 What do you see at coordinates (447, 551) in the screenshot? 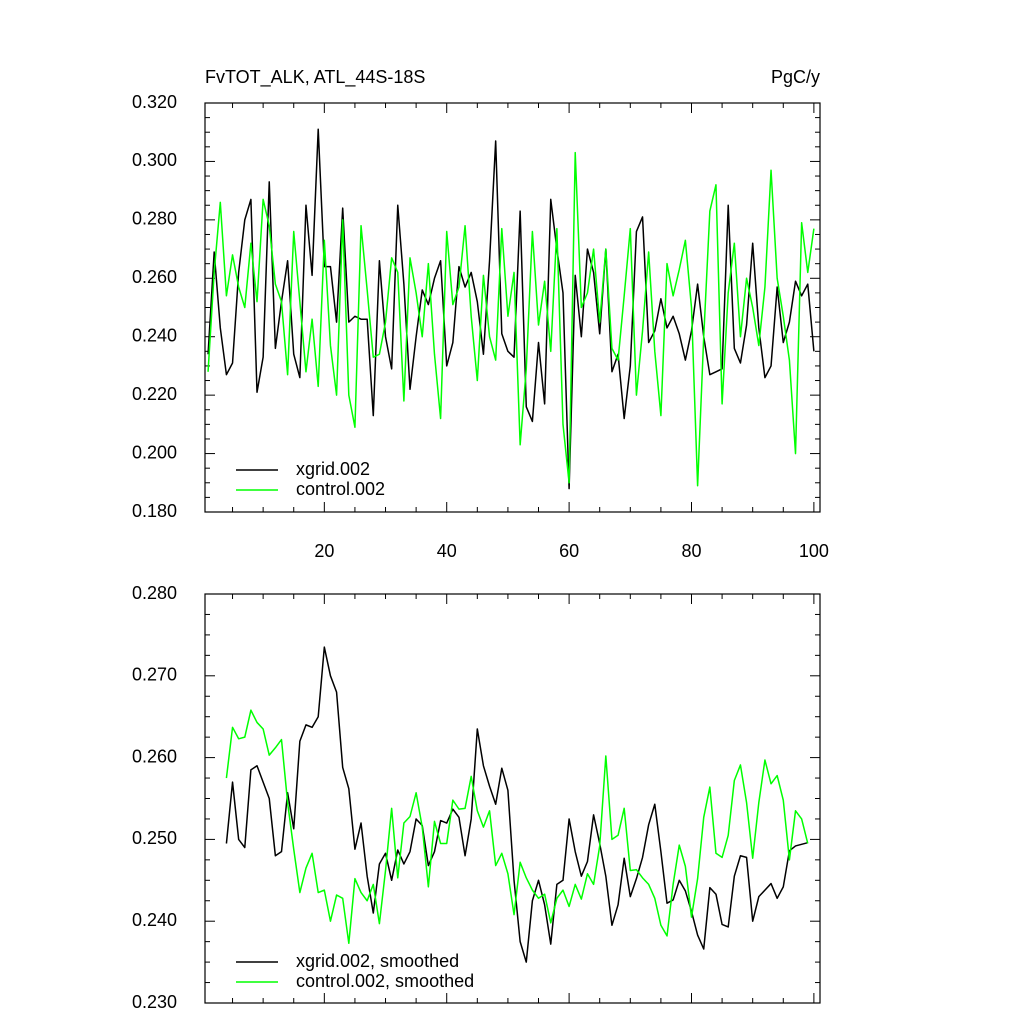
I see `x-tick-label: 40` at bounding box center [447, 551].